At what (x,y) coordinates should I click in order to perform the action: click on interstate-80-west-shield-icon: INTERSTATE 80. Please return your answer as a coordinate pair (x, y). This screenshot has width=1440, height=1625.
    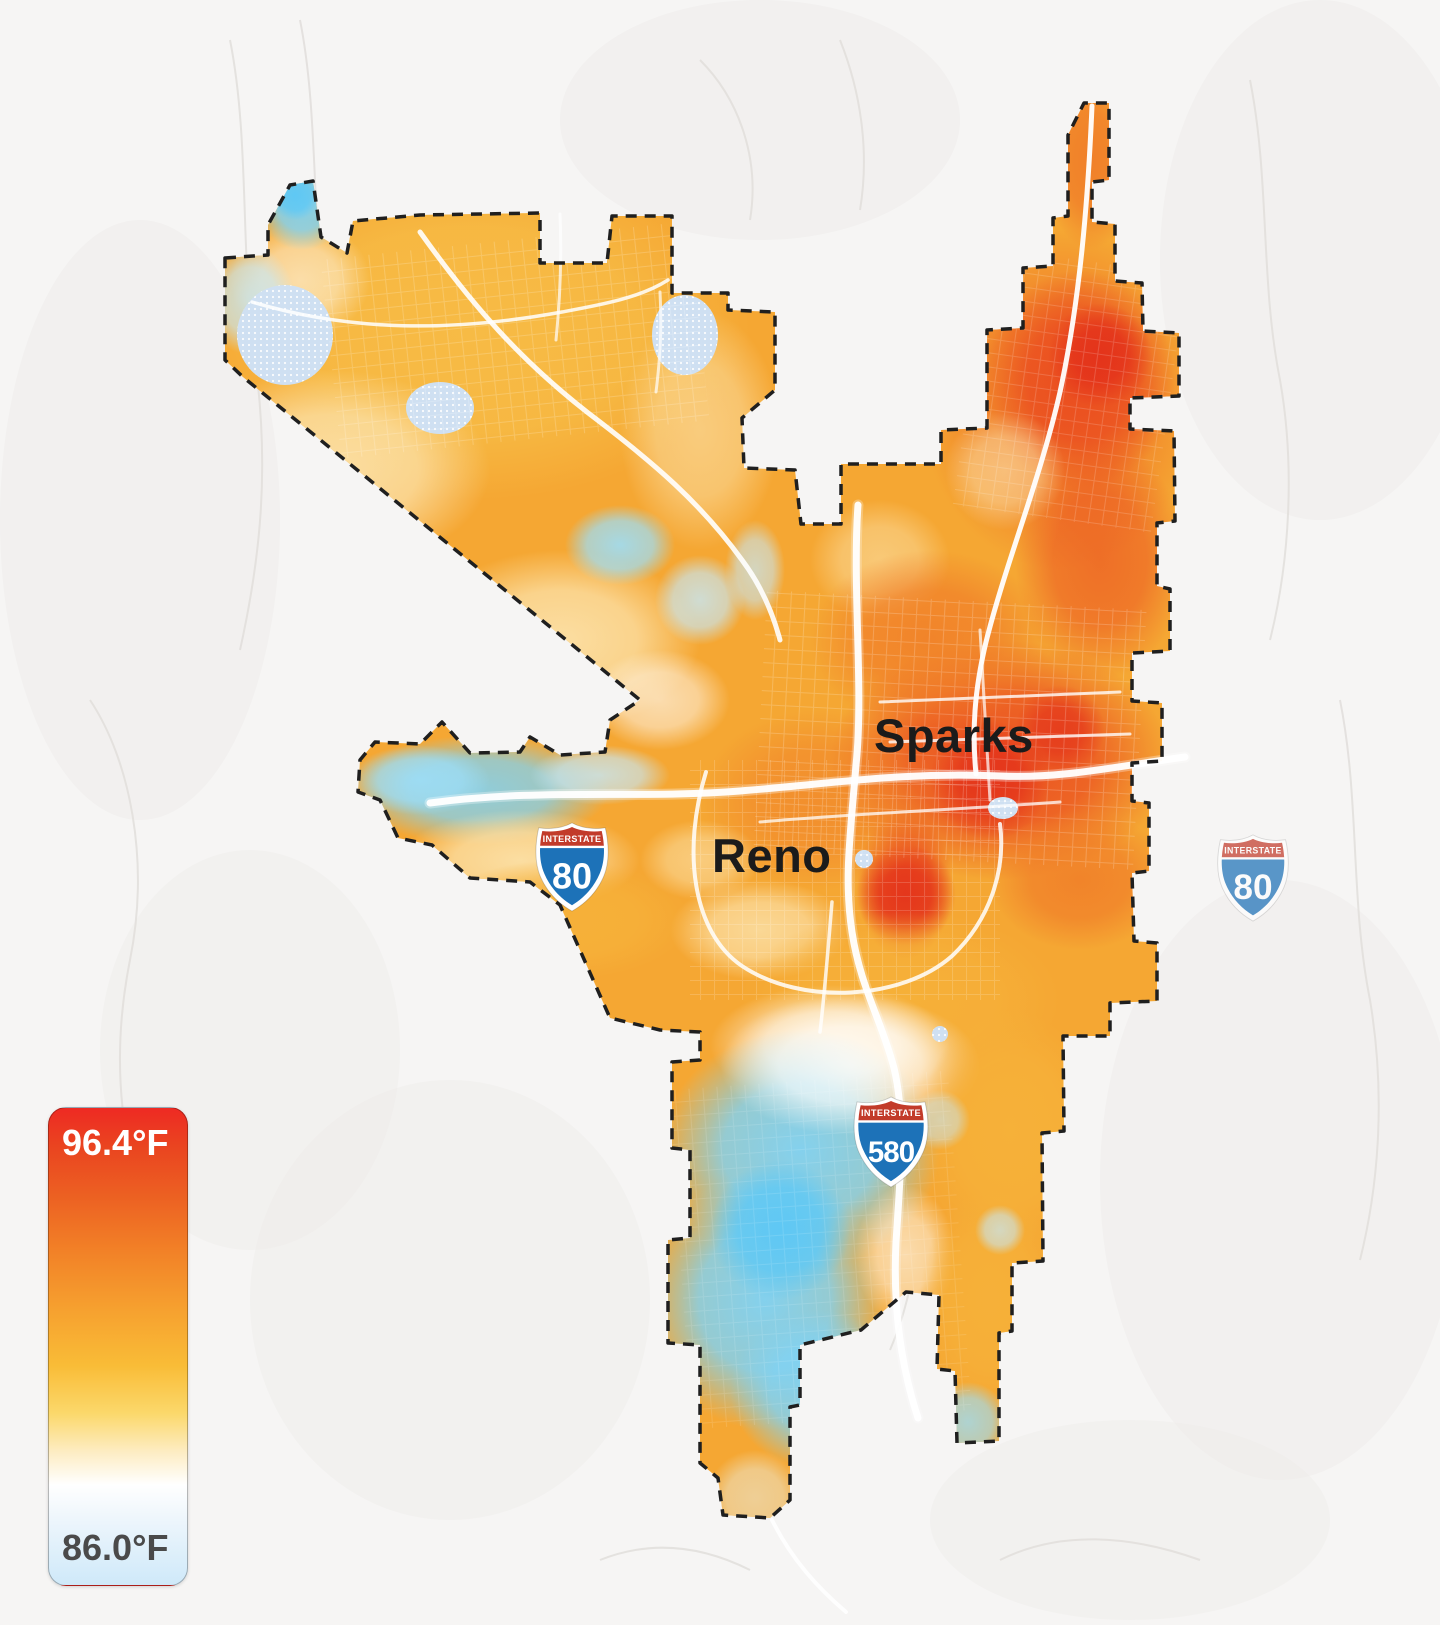
    Looking at the image, I should click on (572, 867).